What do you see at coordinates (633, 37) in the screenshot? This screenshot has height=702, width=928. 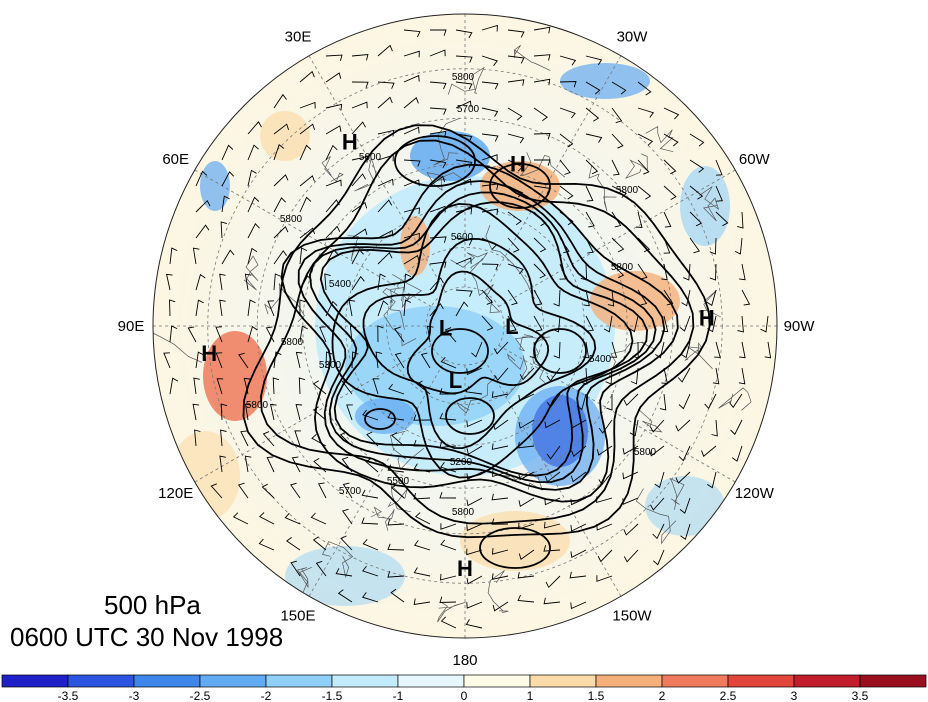 I see `longitude-label: 30W` at bounding box center [633, 37].